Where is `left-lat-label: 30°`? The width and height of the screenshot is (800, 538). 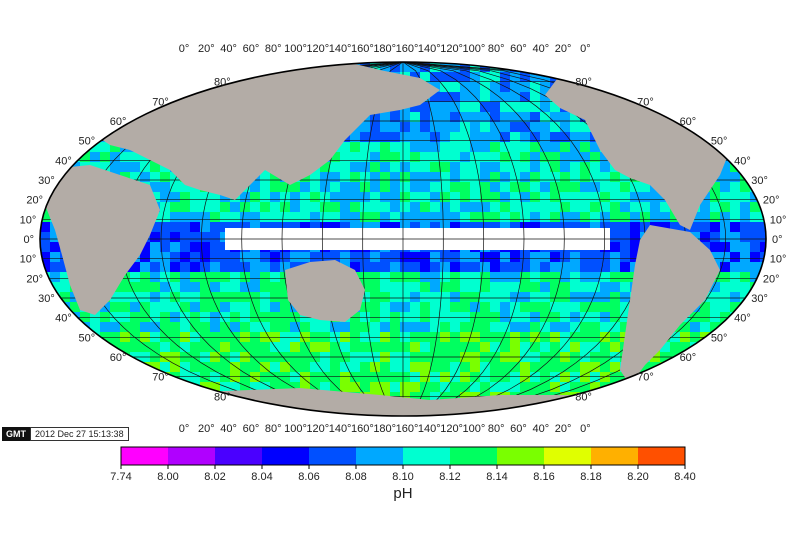 left-lat-label: 30° is located at coordinates (46, 299).